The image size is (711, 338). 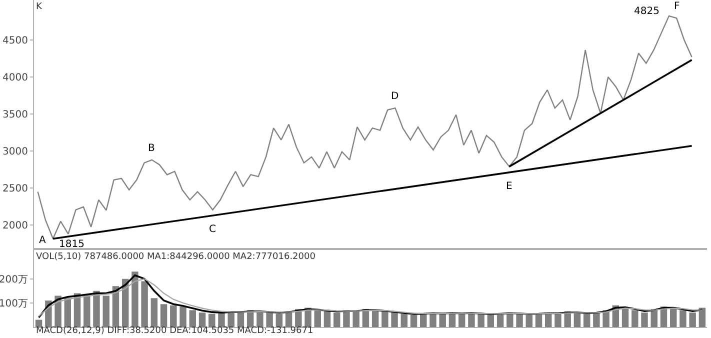 What do you see at coordinates (15, 40) in the screenshot?
I see `y-tick-label: 4500` at bounding box center [15, 40].